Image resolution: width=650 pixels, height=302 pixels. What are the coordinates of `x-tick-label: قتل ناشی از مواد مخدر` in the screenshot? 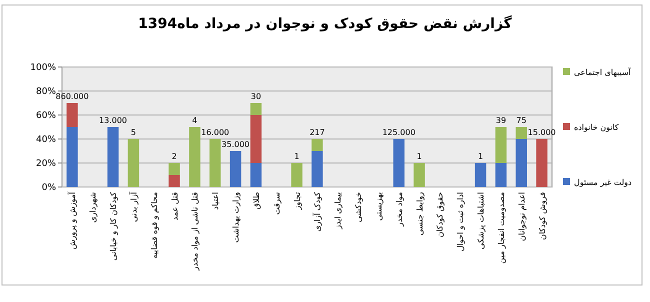 It's located at (195, 232).